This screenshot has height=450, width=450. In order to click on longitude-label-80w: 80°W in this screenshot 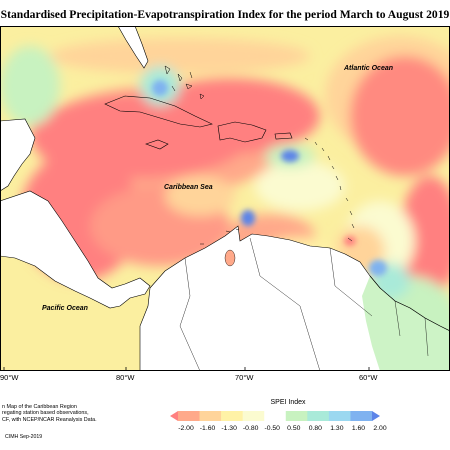, I will do `click(125, 377)`.